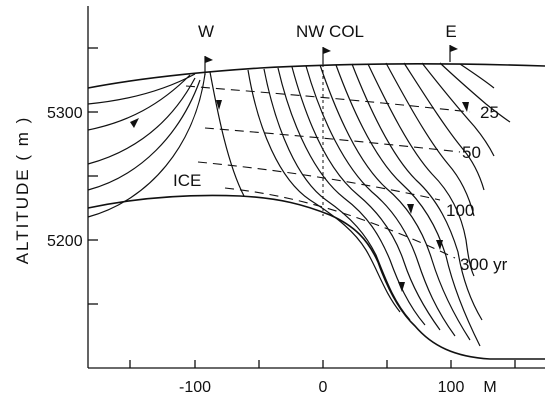 The width and height of the screenshot is (546, 396). What do you see at coordinates (484, 264) in the screenshot?
I see `isochrone-label-300: 300 yr` at bounding box center [484, 264].